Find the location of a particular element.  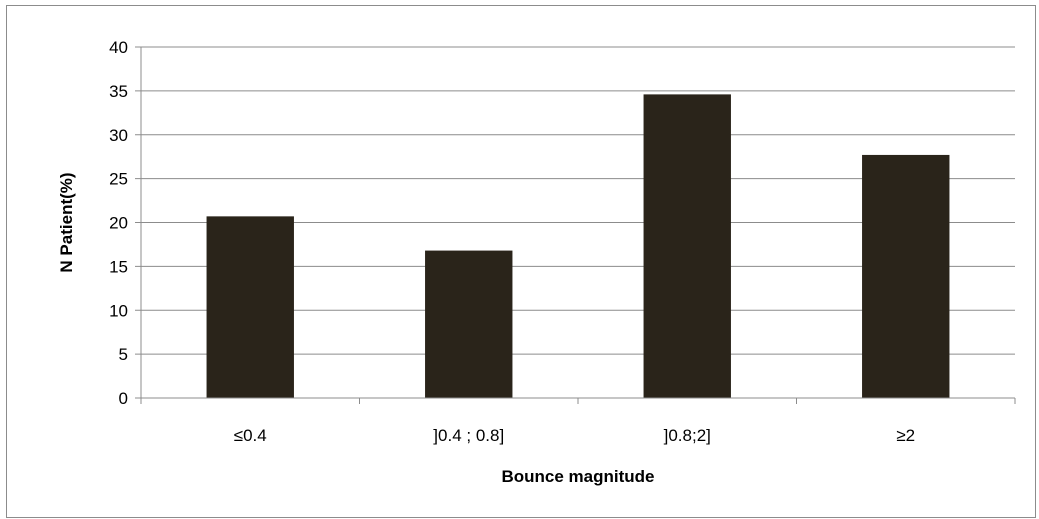

y-tick-label: 20 is located at coordinates (118, 223).